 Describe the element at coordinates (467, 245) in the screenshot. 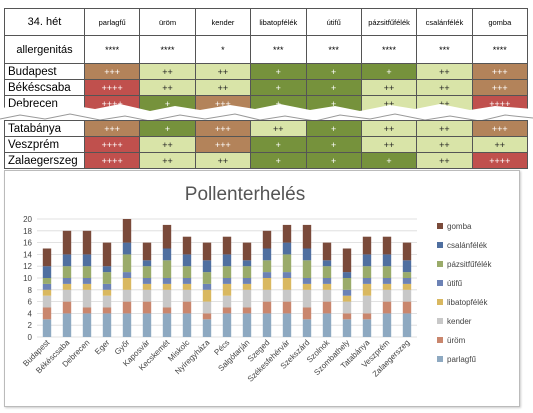

I see `legend-entry: csalánfélék` at that location.